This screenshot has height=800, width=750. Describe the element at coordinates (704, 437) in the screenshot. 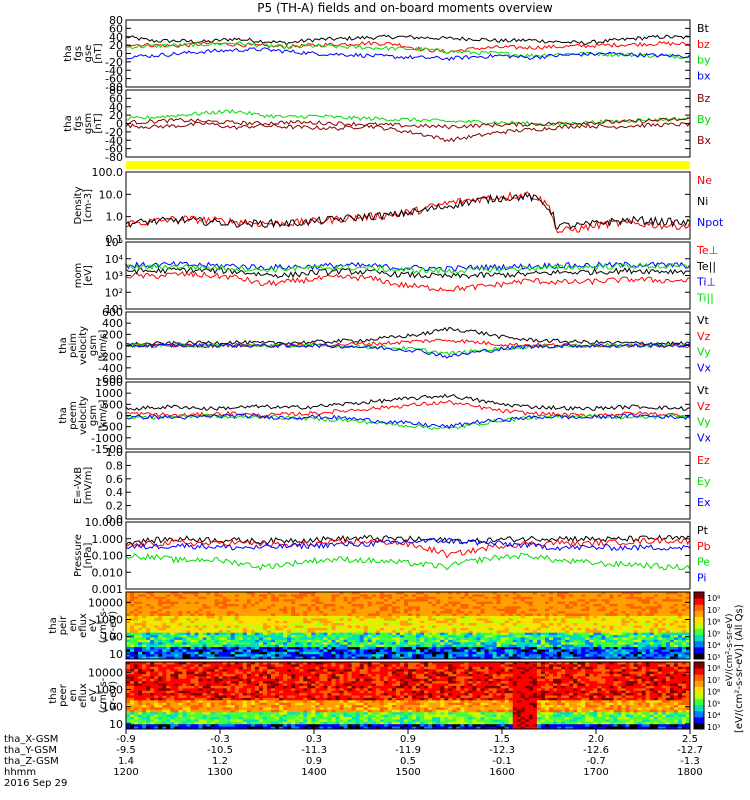

I see `legend-Vx: Vx` at that location.